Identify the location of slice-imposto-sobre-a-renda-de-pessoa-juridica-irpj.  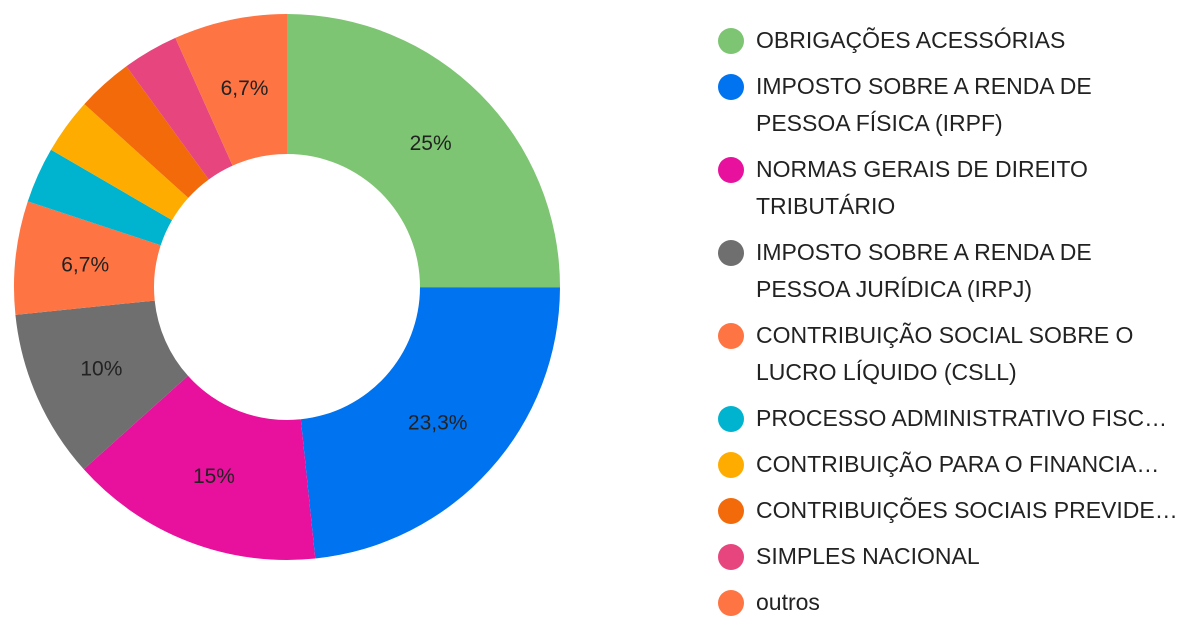
(101, 385).